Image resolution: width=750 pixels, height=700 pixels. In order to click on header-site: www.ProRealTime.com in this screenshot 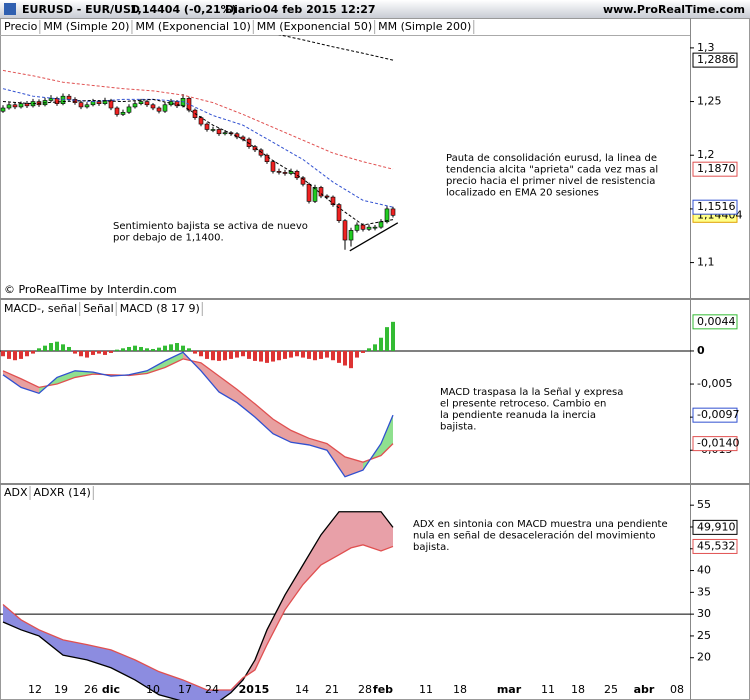, I will do `click(674, 9)`.